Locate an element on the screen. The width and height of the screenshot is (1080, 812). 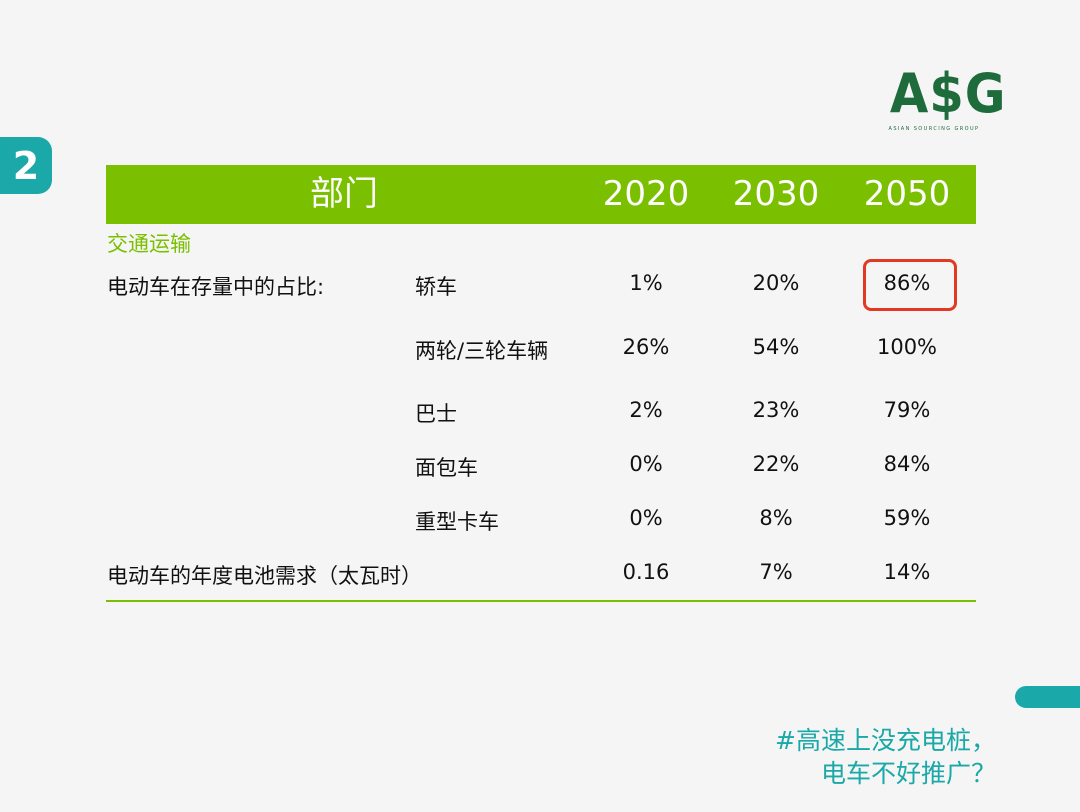
row-label-heavy-truck: 重型卡车 is located at coordinates (457, 522).